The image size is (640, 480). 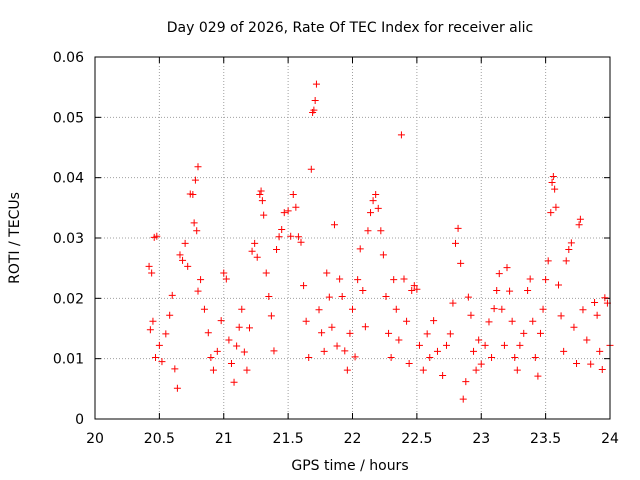 I want to click on x-tick-label: 23, so click(x=481, y=439).